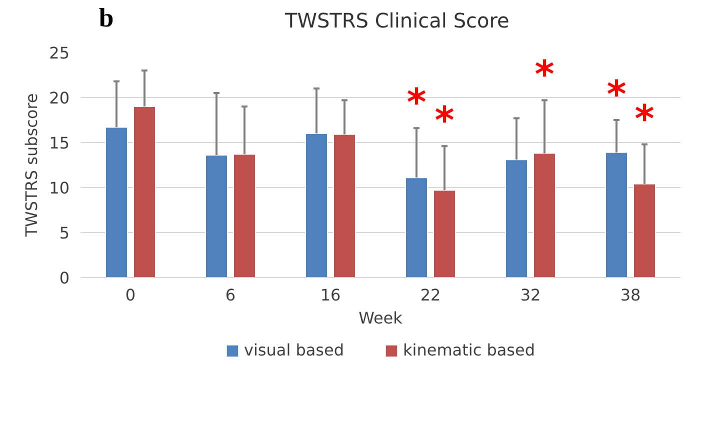 The width and height of the screenshot is (720, 444). I want to click on chart-title: TWSTRS Clinical Score, so click(397, 20).